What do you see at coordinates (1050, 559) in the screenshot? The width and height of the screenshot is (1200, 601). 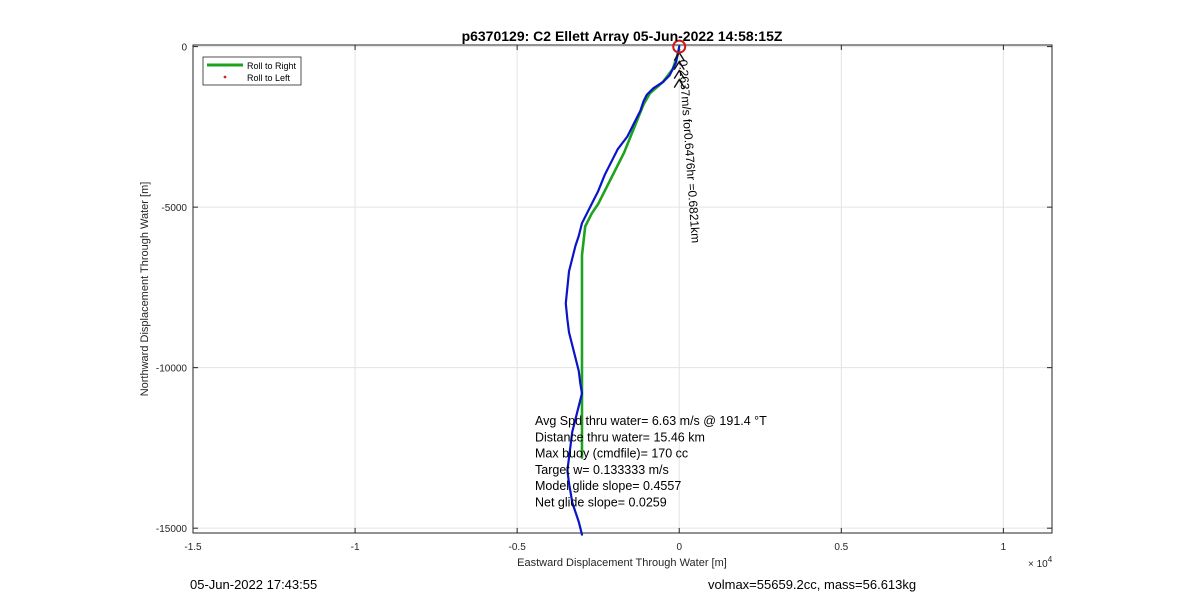 I see `x-multiplier-exponent: 4` at bounding box center [1050, 559].